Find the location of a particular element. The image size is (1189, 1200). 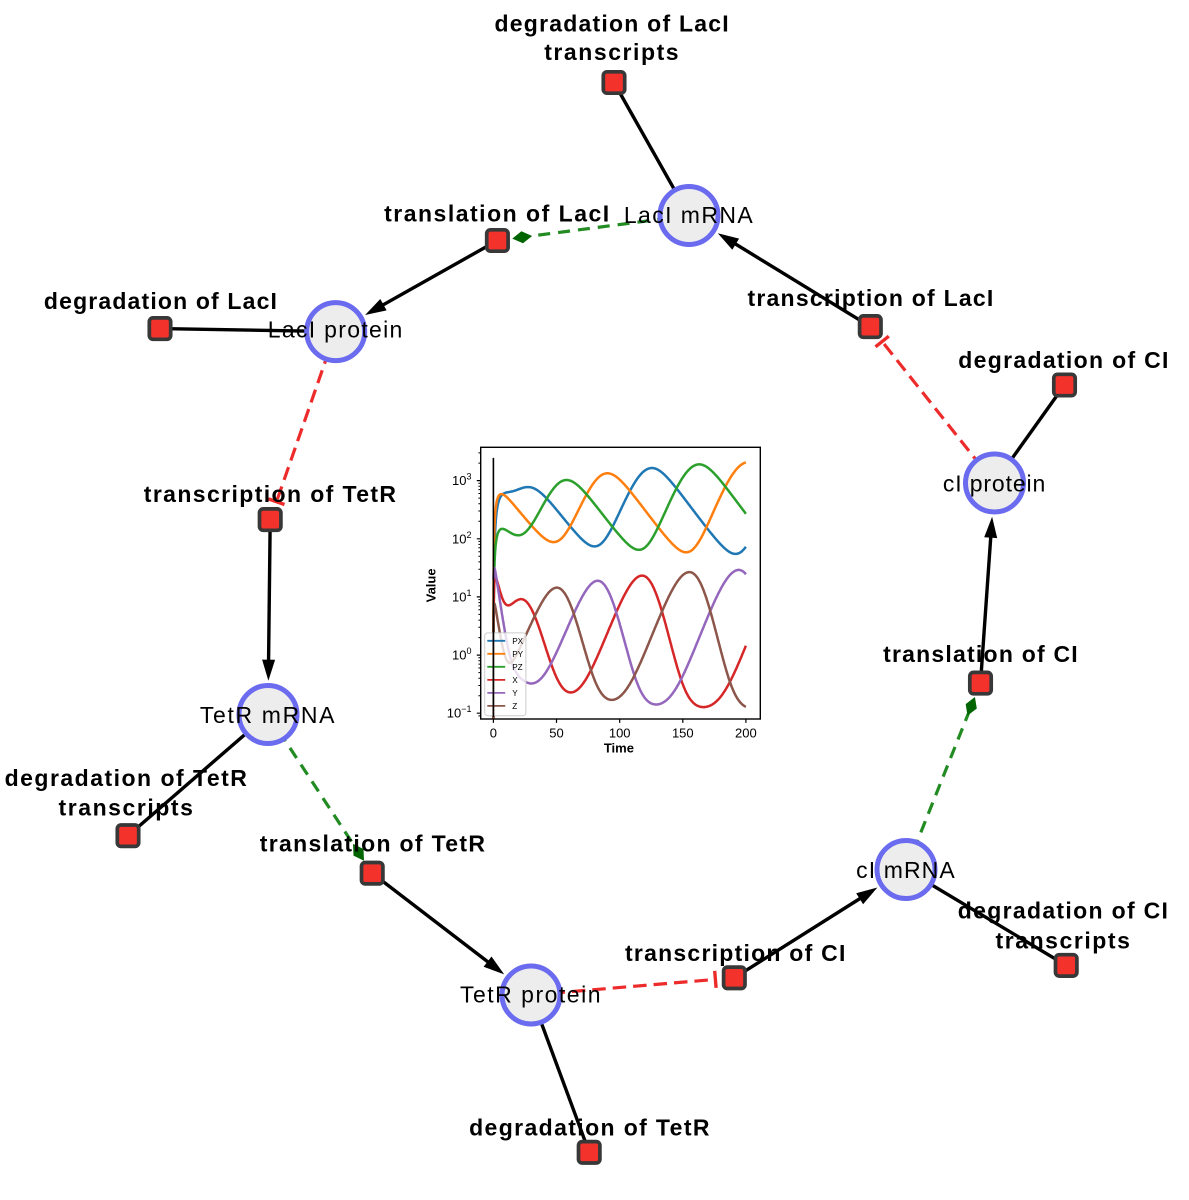

svg-text: LacI mRNA is located at coordinates (689, 215).